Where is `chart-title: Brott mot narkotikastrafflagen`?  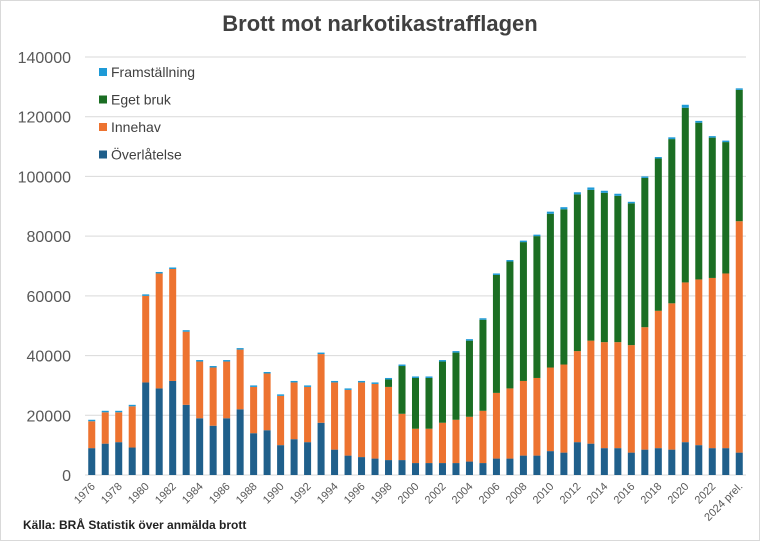
chart-title: Brott mot narkotikastrafflagen is located at coordinates (380, 23).